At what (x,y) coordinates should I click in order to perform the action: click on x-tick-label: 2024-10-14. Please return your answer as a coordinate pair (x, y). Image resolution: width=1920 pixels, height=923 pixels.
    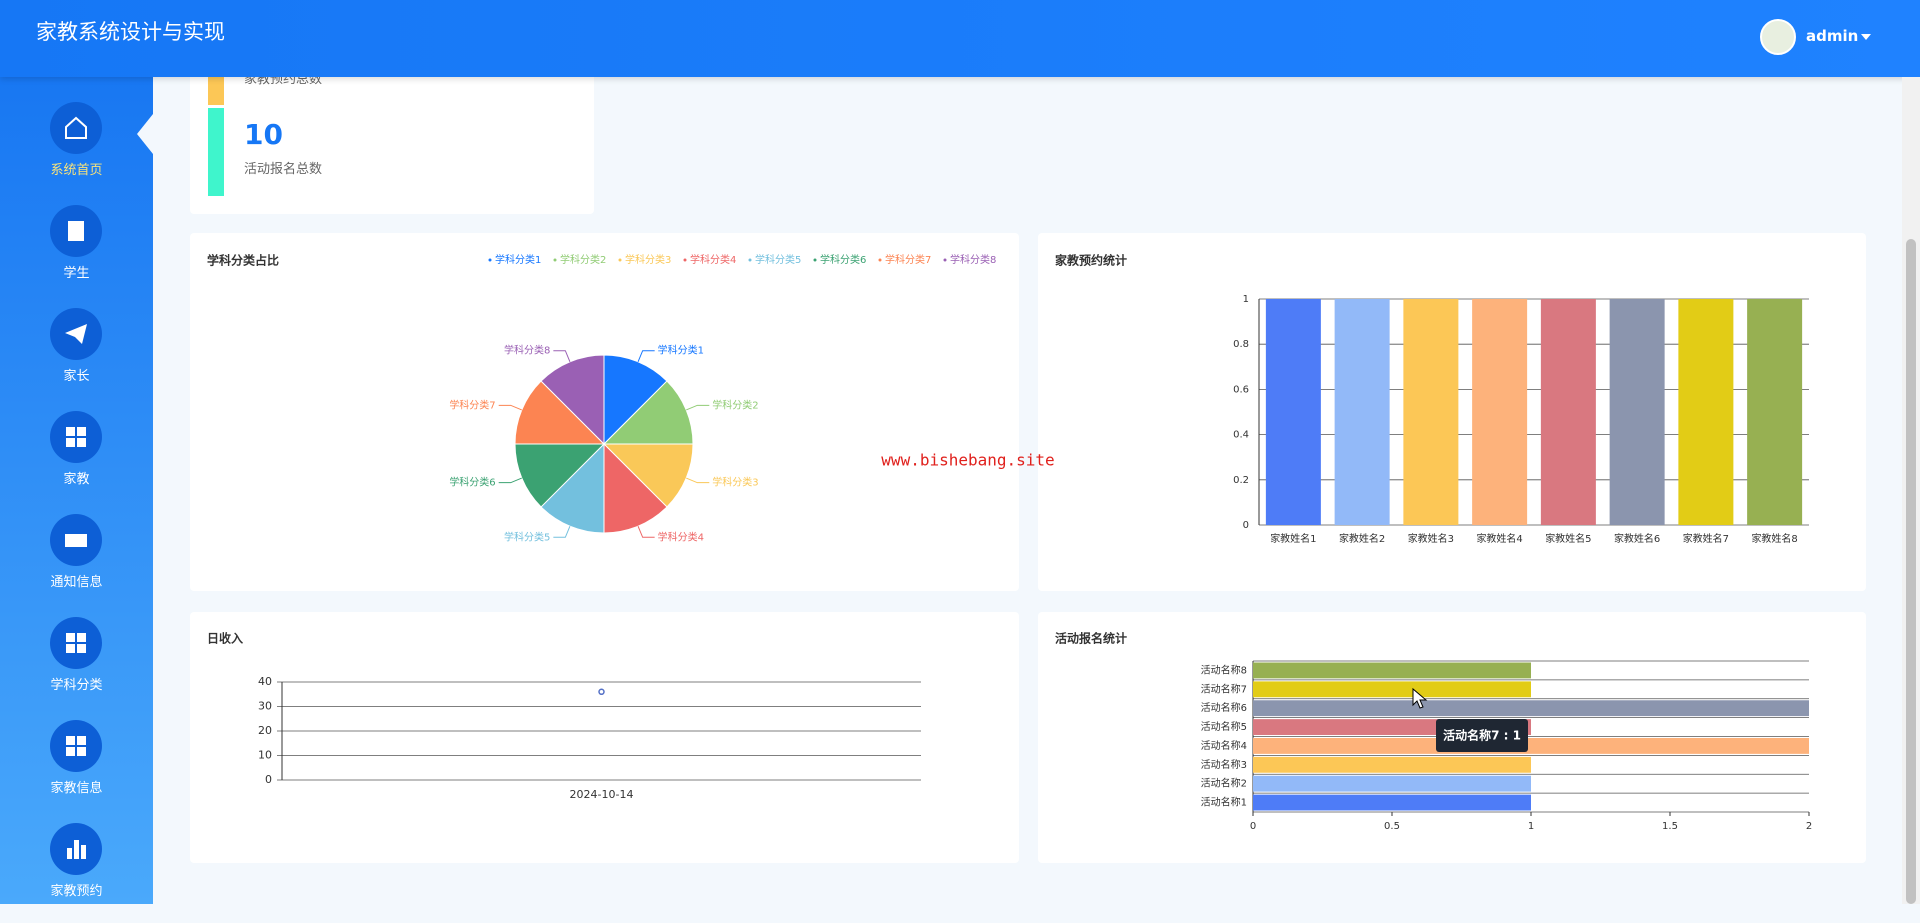
    Looking at the image, I should click on (602, 794).